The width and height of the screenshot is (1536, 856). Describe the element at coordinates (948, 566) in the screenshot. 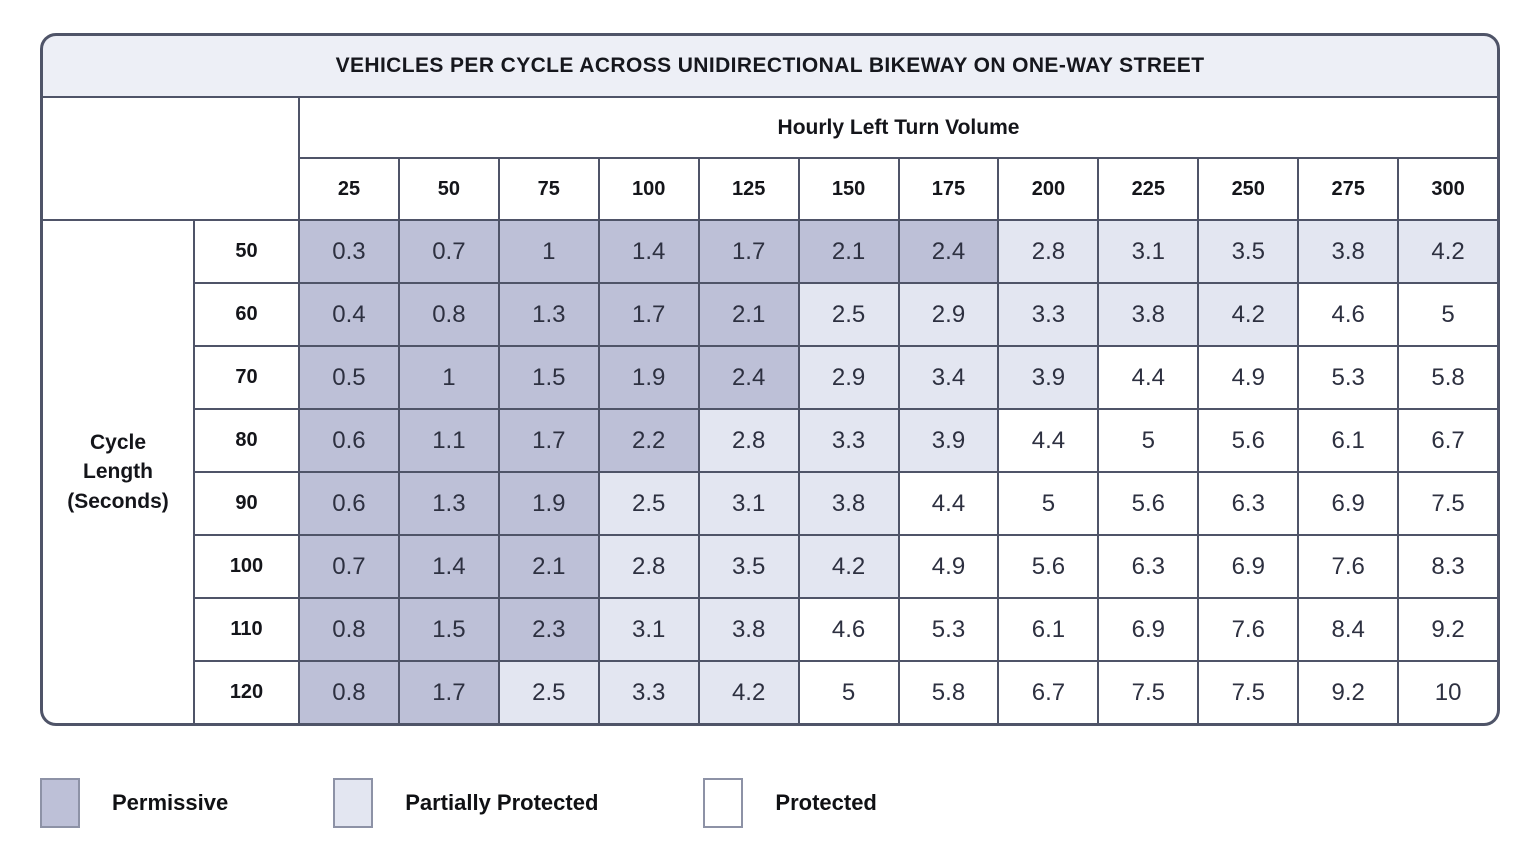

I see `data-cell: 4.9` at that location.